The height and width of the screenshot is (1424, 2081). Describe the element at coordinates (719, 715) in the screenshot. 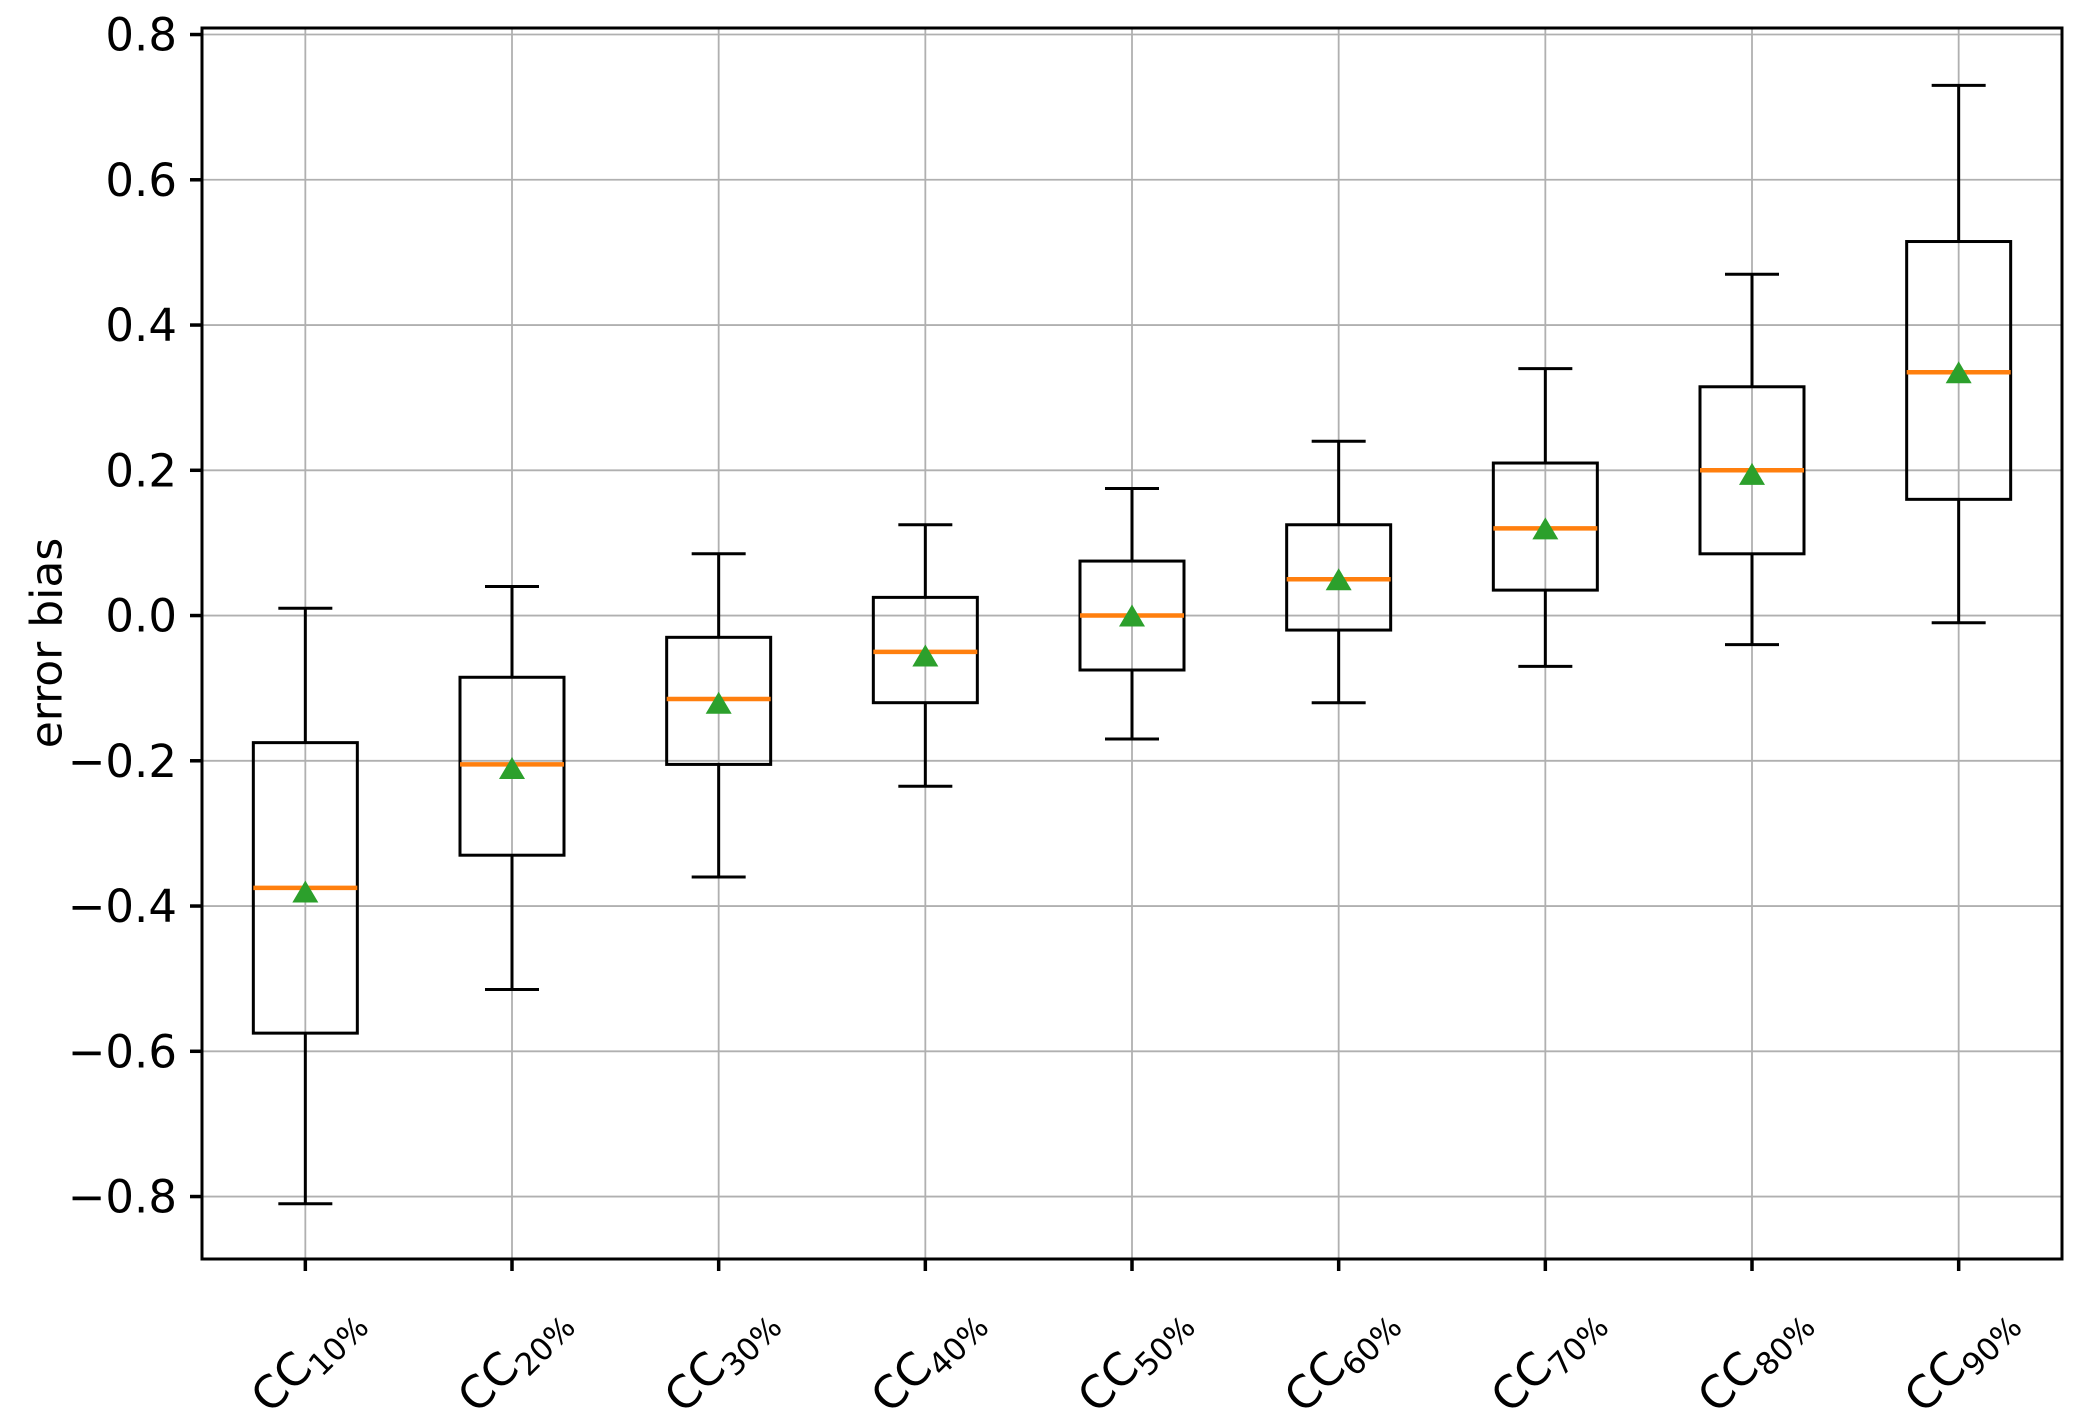

I see `box-CC30%` at that location.